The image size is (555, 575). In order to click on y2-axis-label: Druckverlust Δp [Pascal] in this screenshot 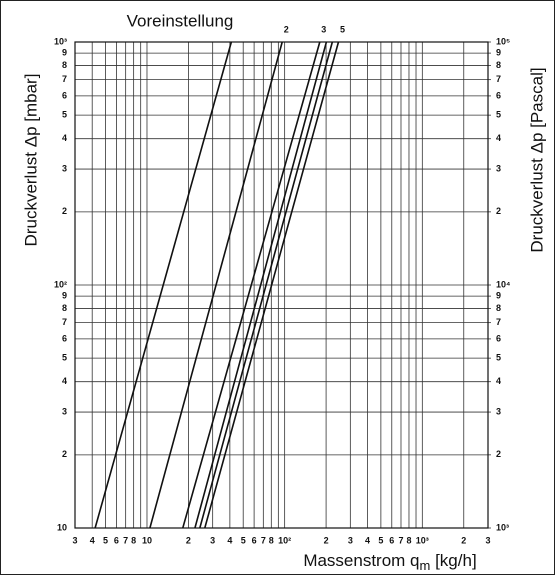, I will do `click(536, 159)`.